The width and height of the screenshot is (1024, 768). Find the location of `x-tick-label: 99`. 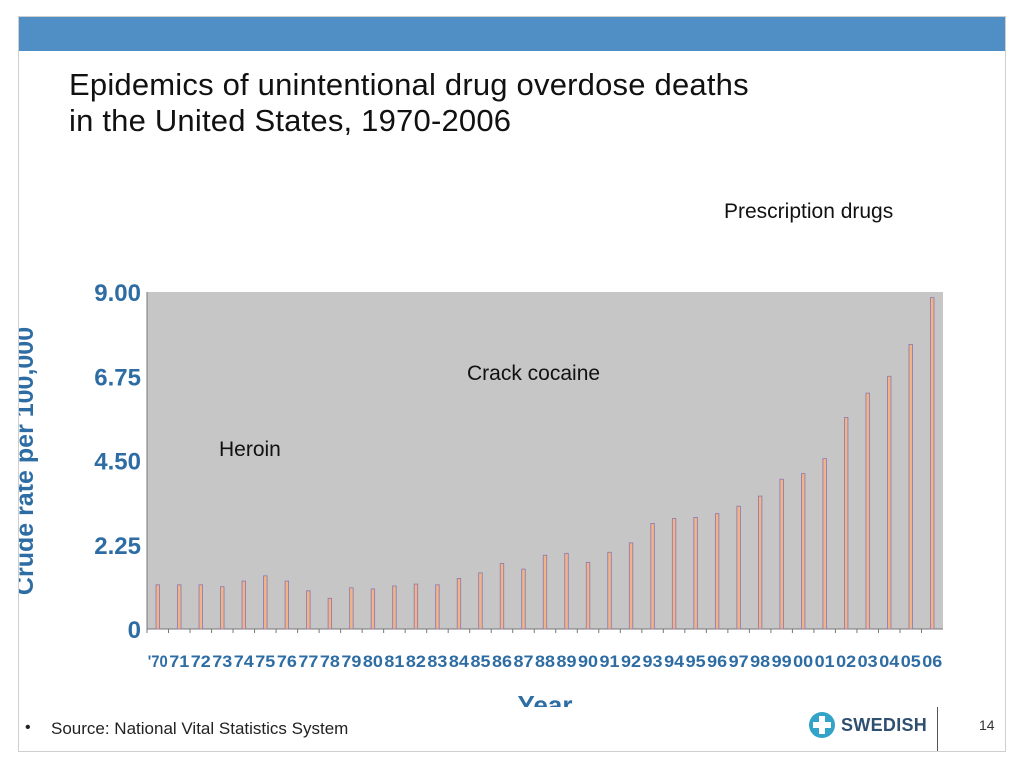

x-tick-label: 99 is located at coordinates (782, 661).